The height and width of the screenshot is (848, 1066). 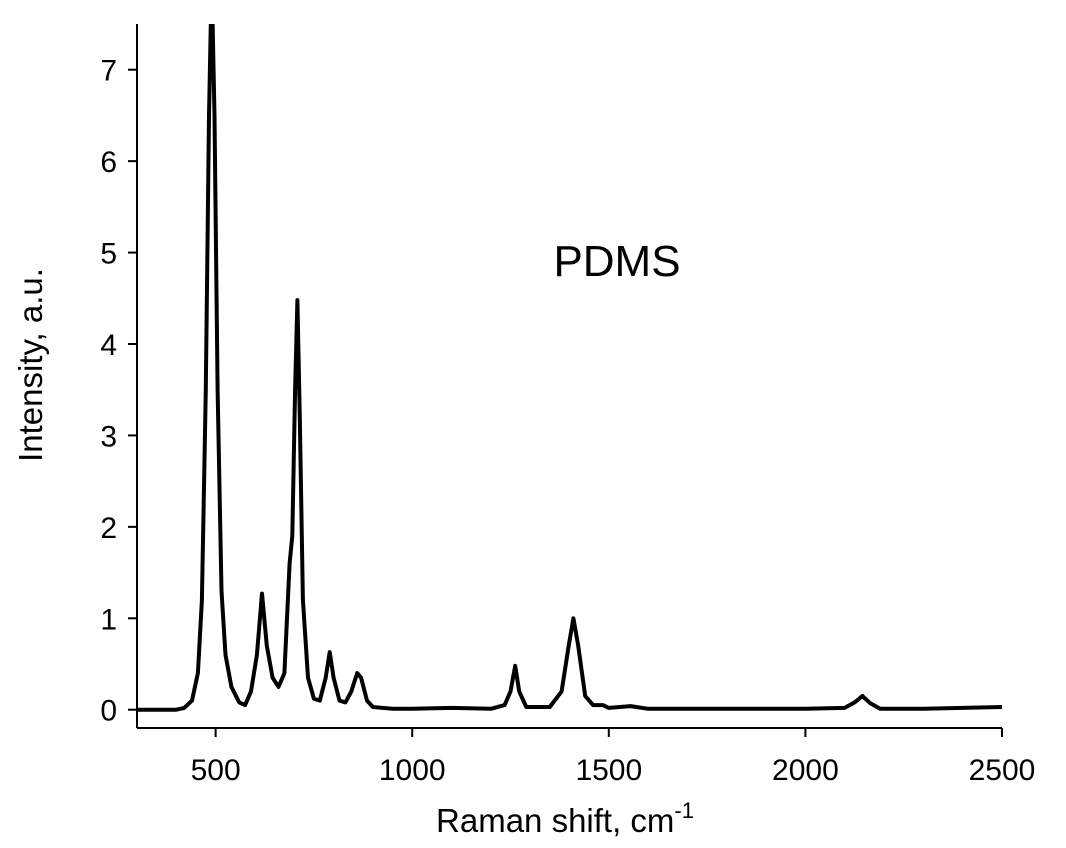 I want to click on y-tick-label: 7, so click(x=108, y=71).